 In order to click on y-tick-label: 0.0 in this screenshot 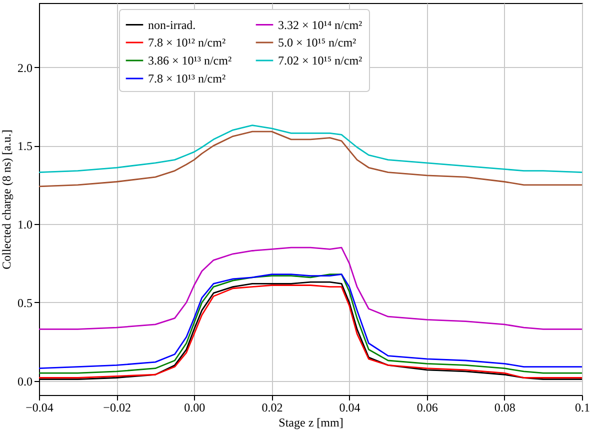, I will do `click(25, 381)`.